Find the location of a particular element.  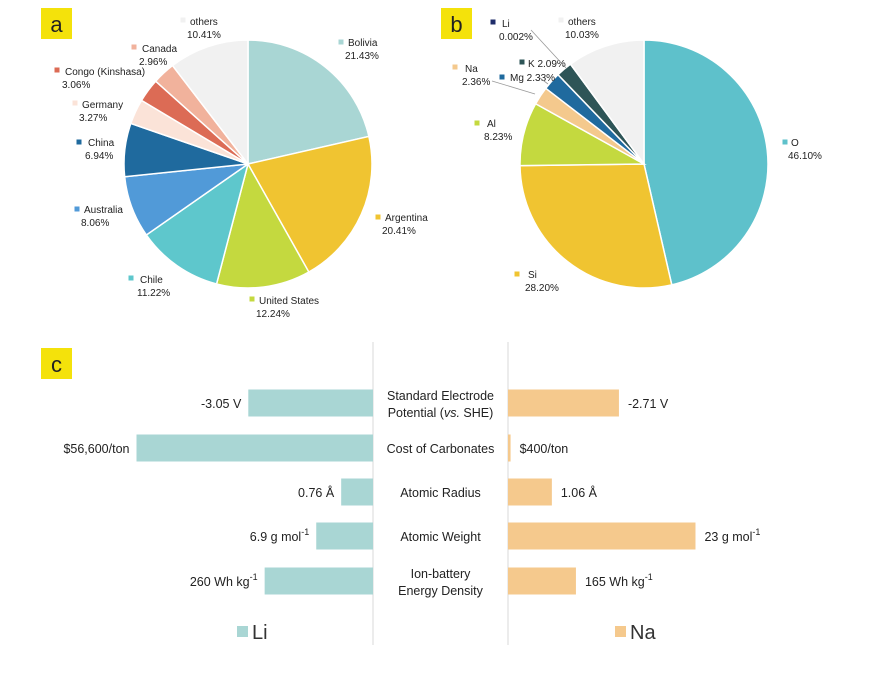

pie-a-legend-marker-congo-kinshasa is located at coordinates (57, 70).